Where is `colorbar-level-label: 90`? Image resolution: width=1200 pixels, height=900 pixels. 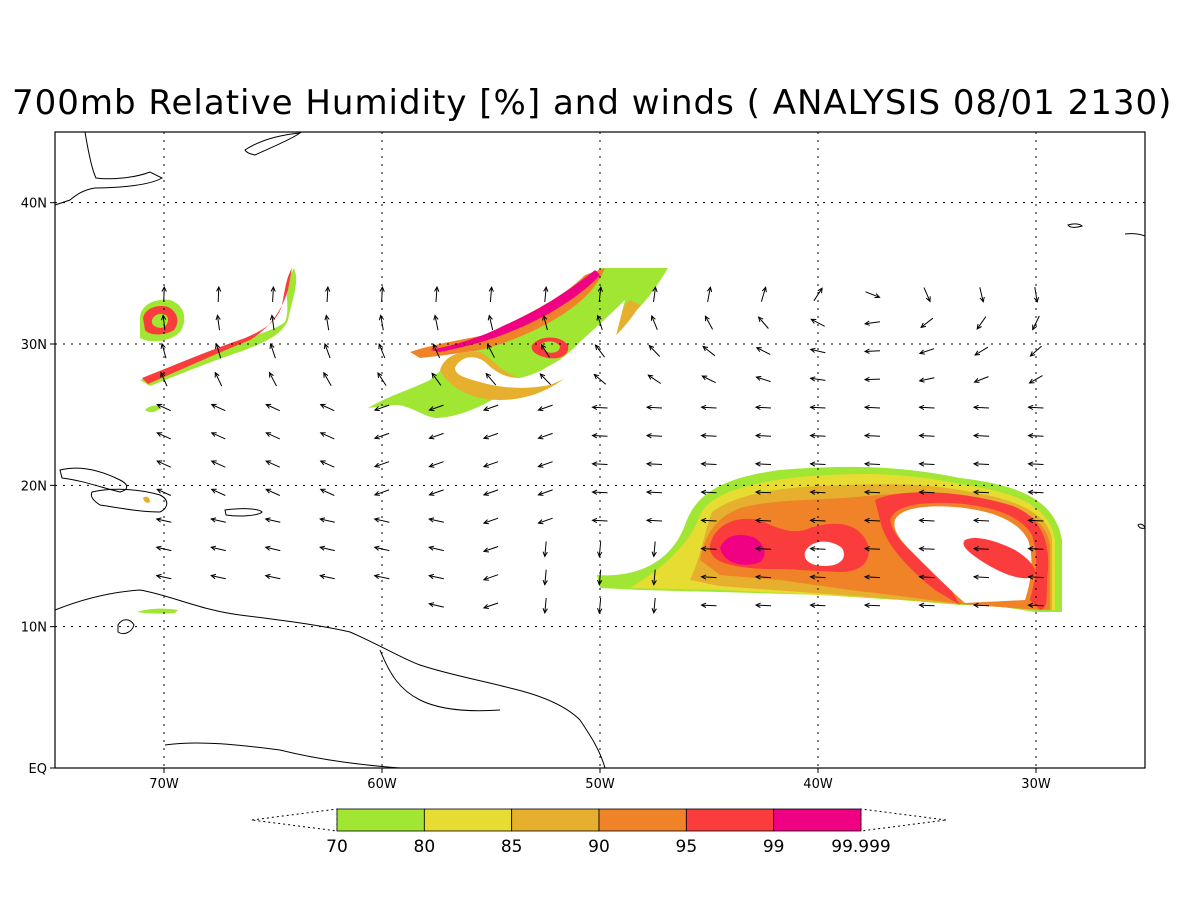
colorbar-level-label: 90 is located at coordinates (599, 847).